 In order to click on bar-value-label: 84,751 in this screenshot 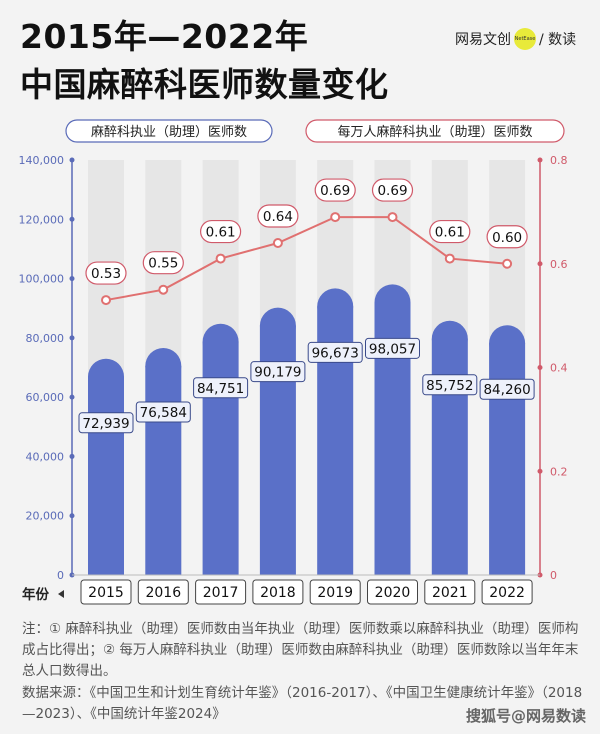, I will do `click(220, 389)`.